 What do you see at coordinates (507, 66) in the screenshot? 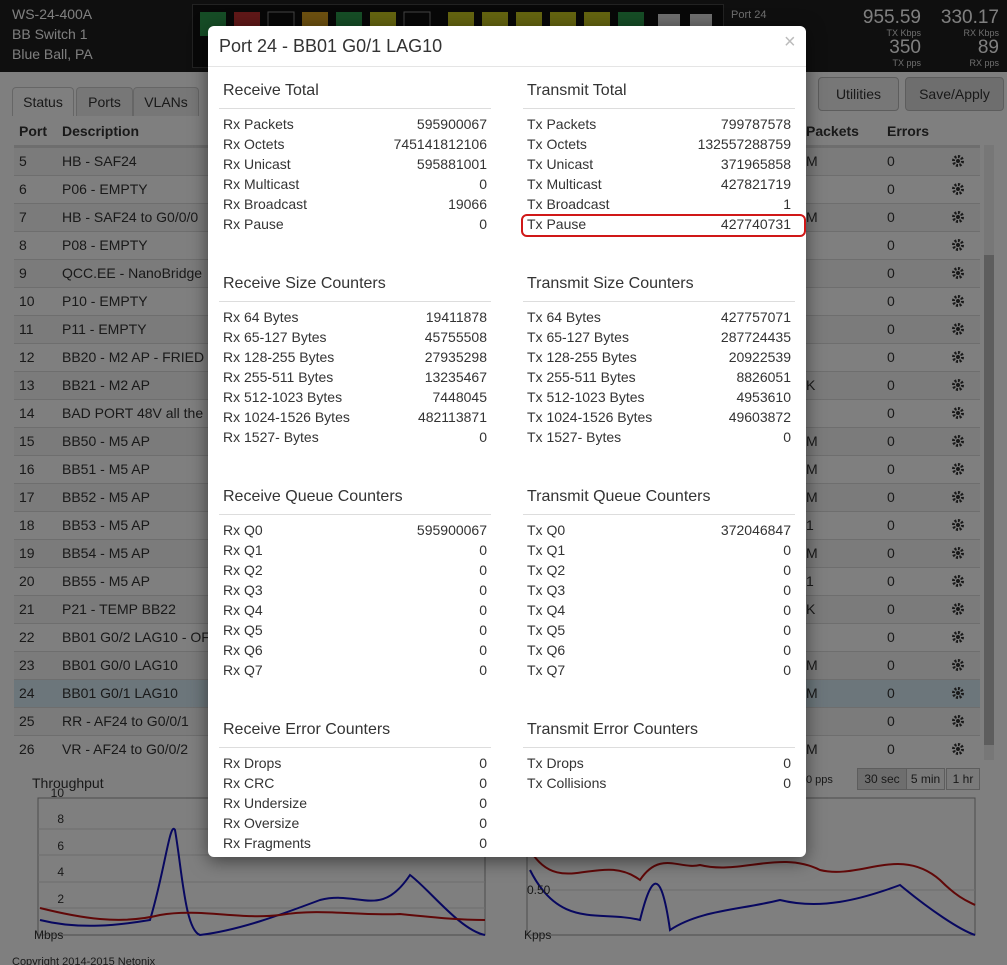
I see `modal-header-border` at bounding box center [507, 66].